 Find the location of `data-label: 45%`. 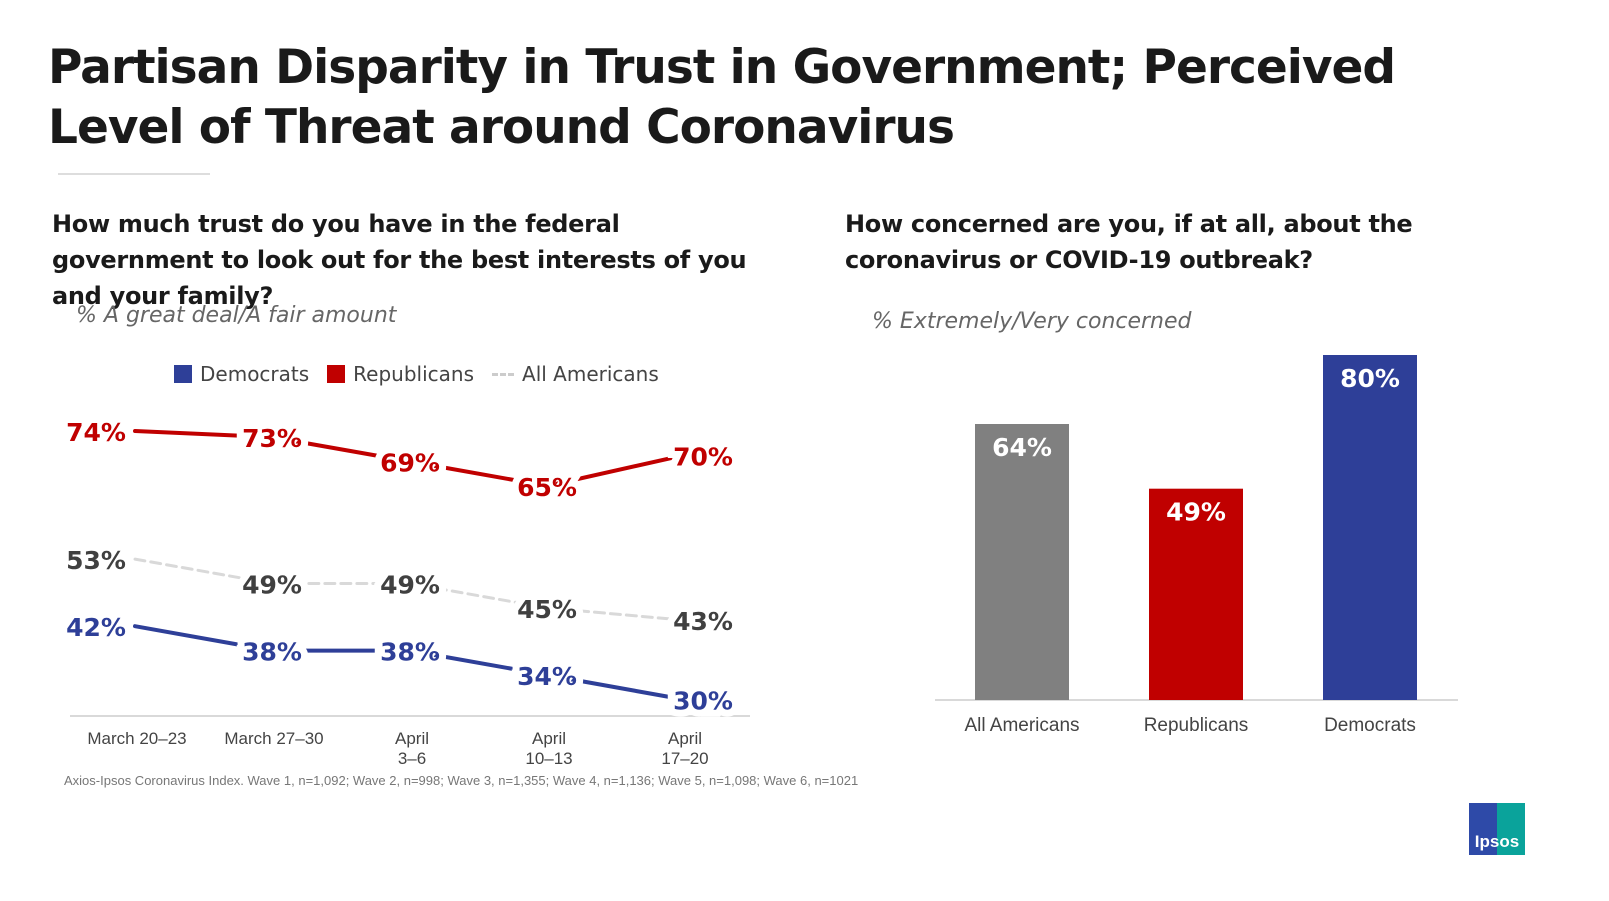

data-label: 45% is located at coordinates (547, 609).